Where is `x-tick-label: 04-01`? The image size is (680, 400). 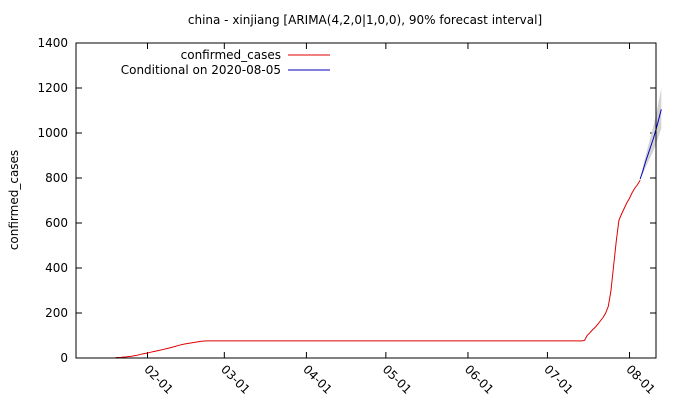
x-tick-label: 04-01 is located at coordinates (317, 379).